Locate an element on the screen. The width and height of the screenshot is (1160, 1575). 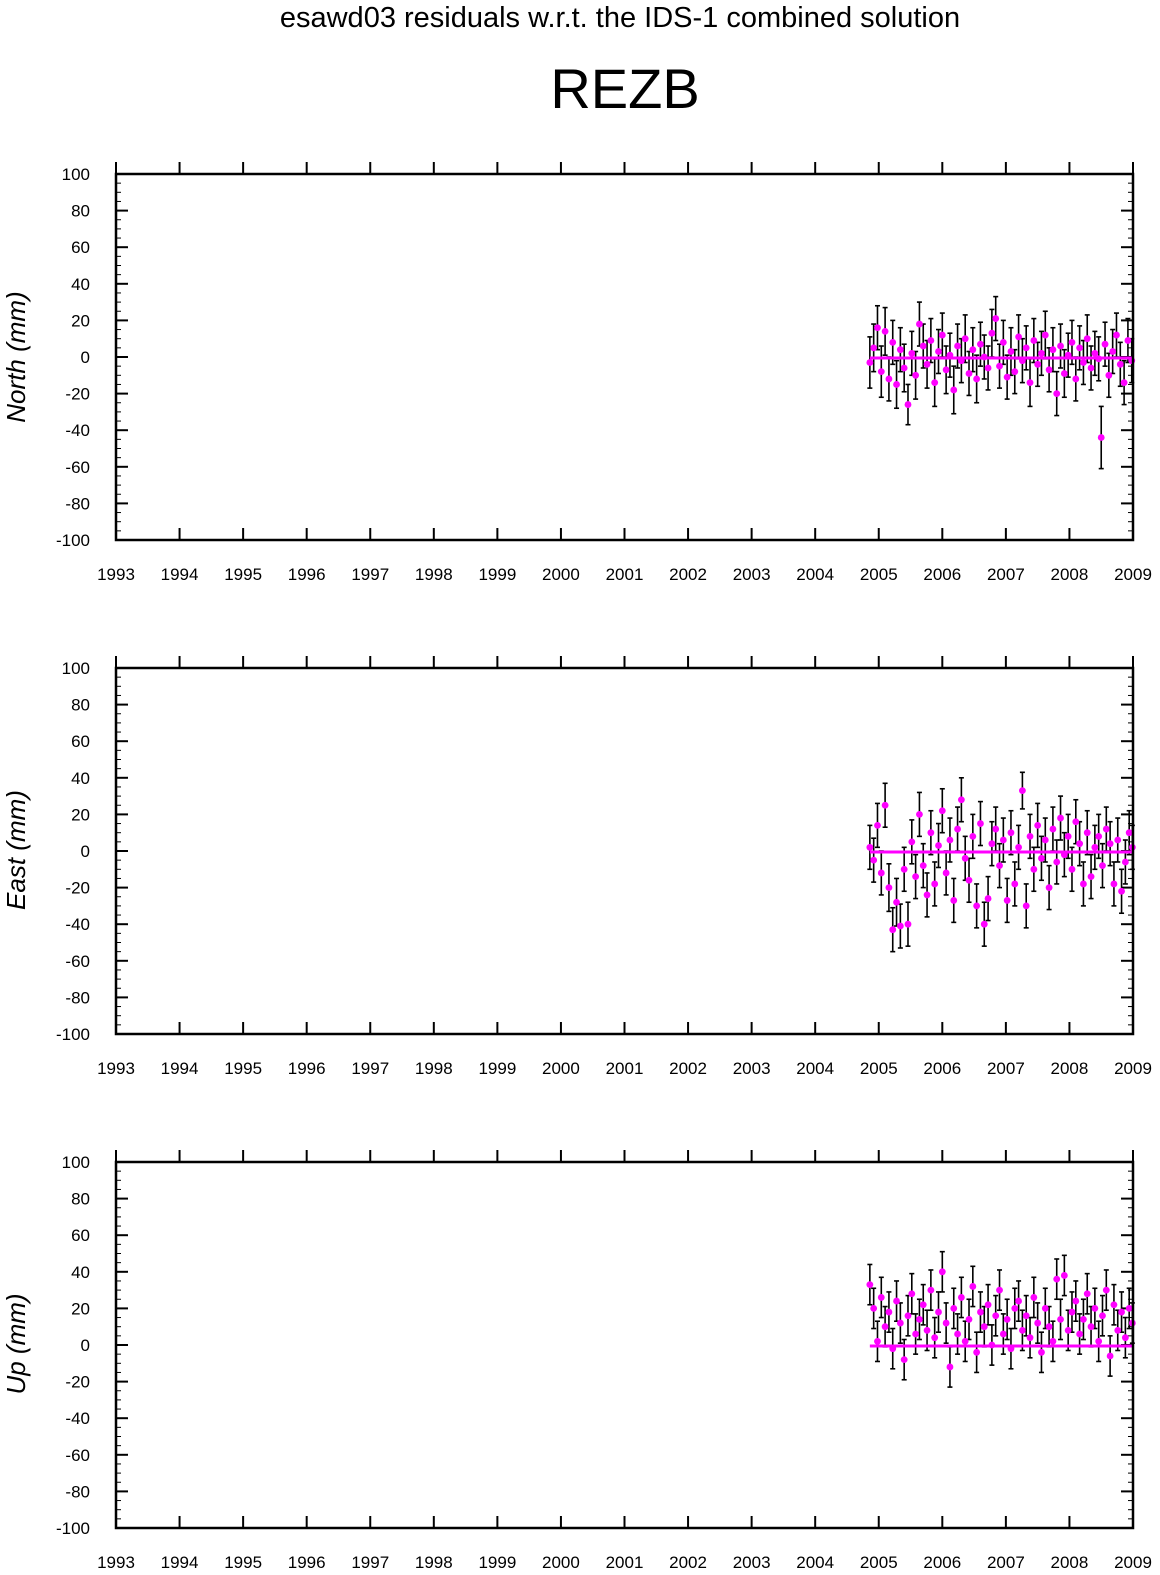
y-tick-label: 20 is located at coordinates (80, 814).